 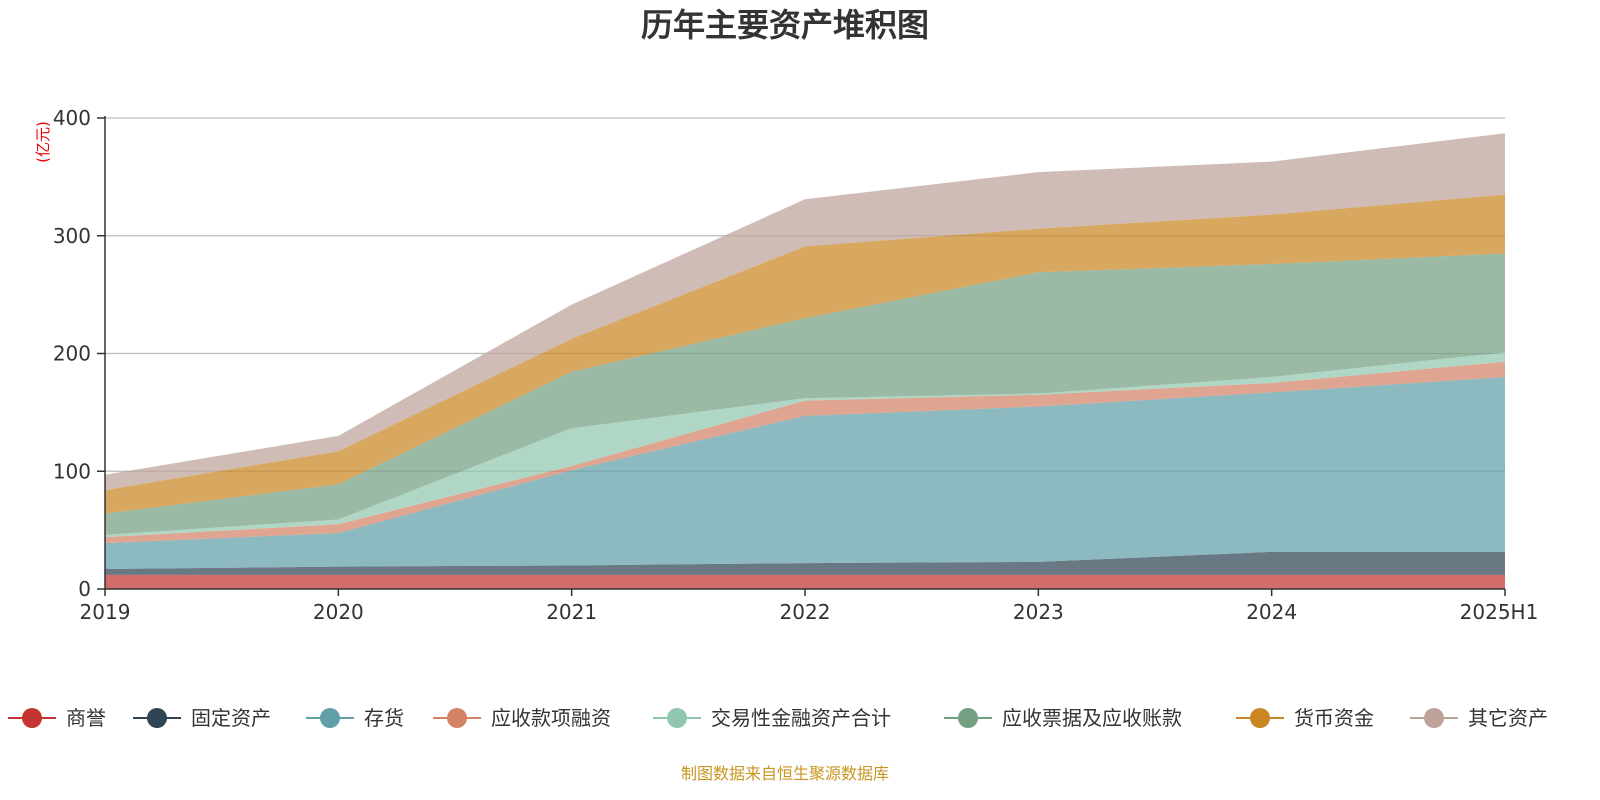 What do you see at coordinates (801, 718) in the screenshot?
I see `legend-label: 交易性金融资产合计` at bounding box center [801, 718].